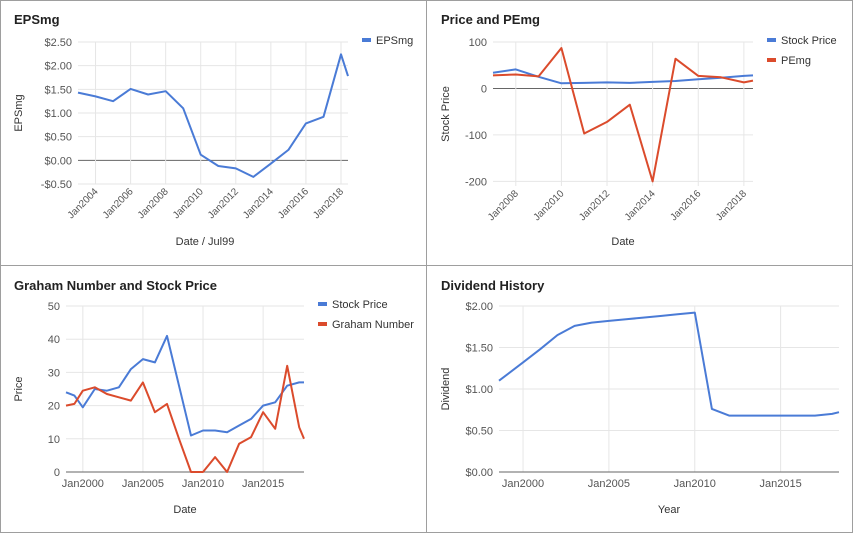  What do you see at coordinates (490, 19) in the screenshot?
I see `chart-title: Price and PEmg` at bounding box center [490, 19].